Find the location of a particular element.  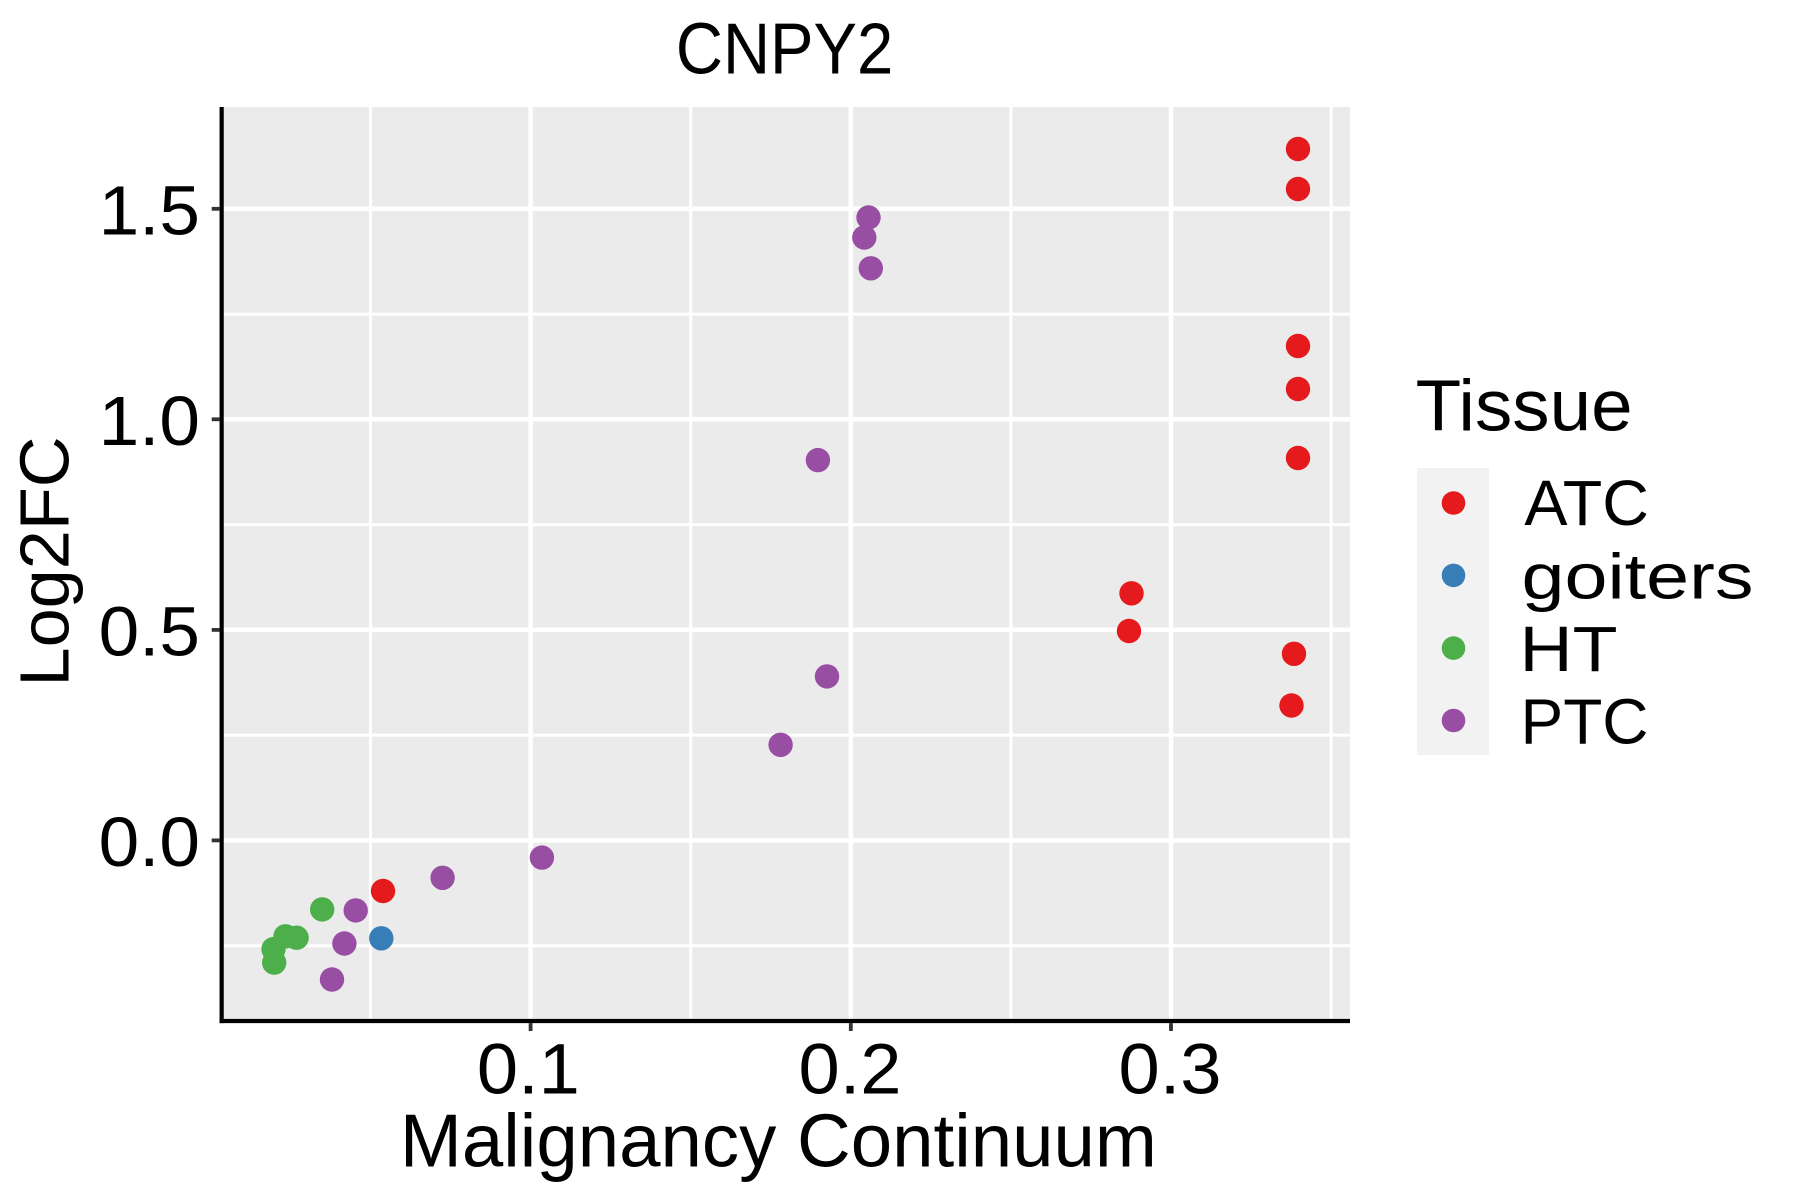

svg-text: 1.5 is located at coordinates (149, 210).